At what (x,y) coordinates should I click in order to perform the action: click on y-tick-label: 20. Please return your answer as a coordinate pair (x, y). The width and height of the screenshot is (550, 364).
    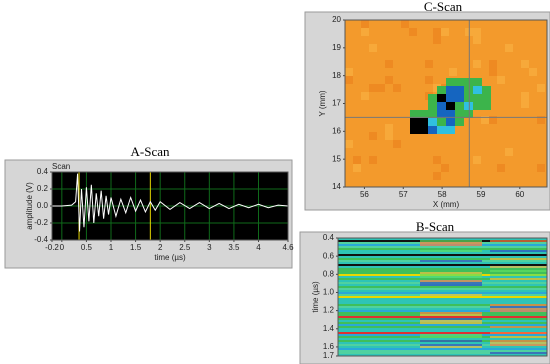
    Looking at the image, I should click on (336, 19).